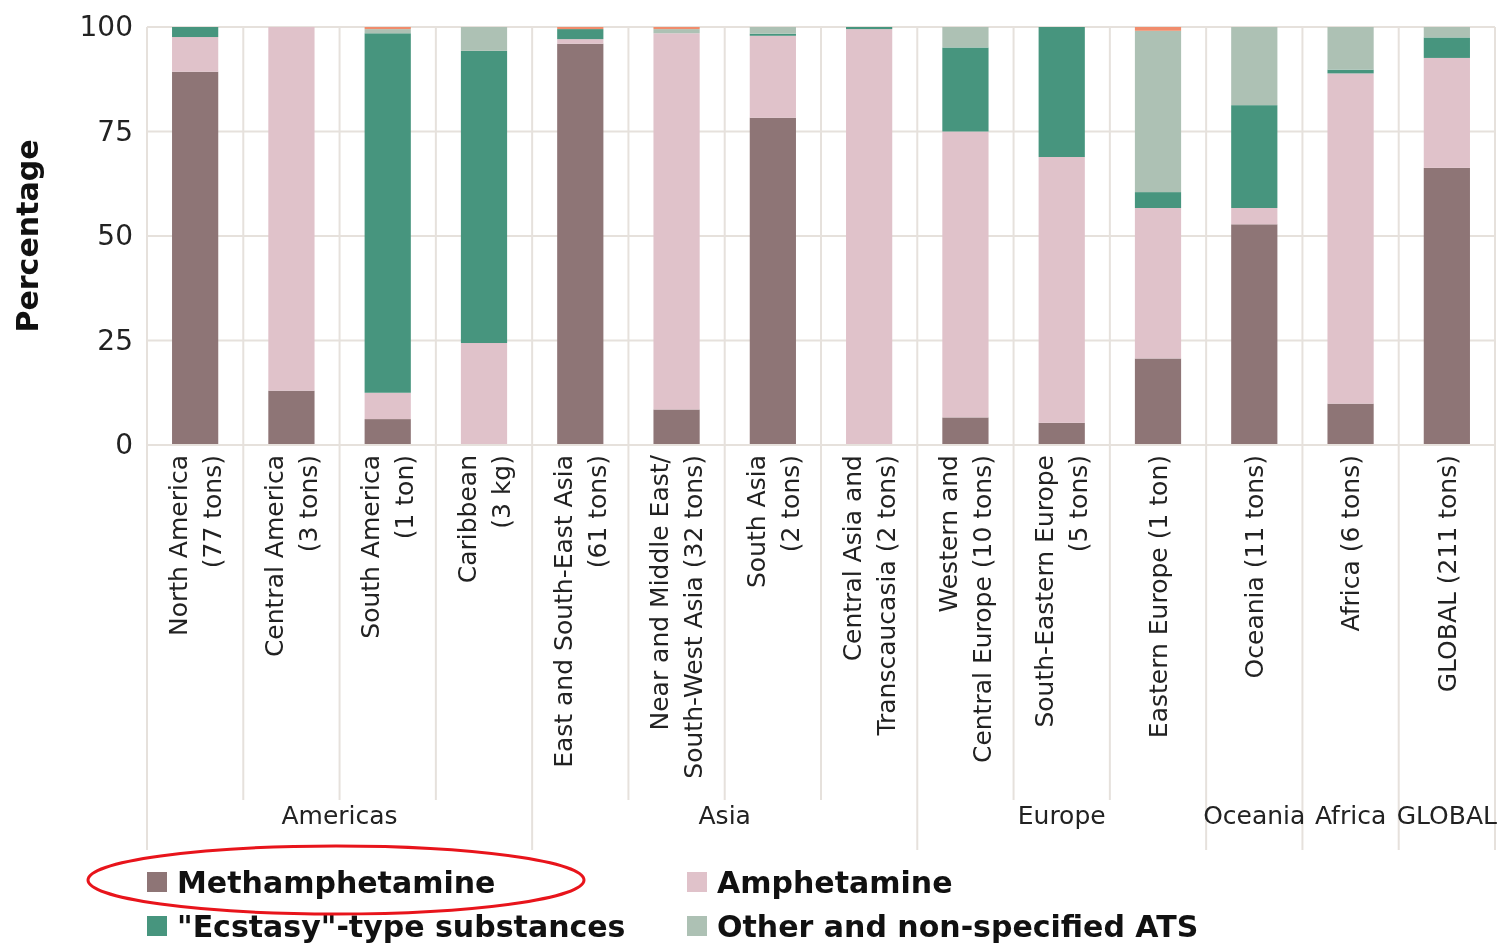 Image resolution: width=1503 pixels, height=944 pixels. Describe the element at coordinates (388, 547) in the screenshot. I see `x-tick-label: South America (1 ton)` at that location.